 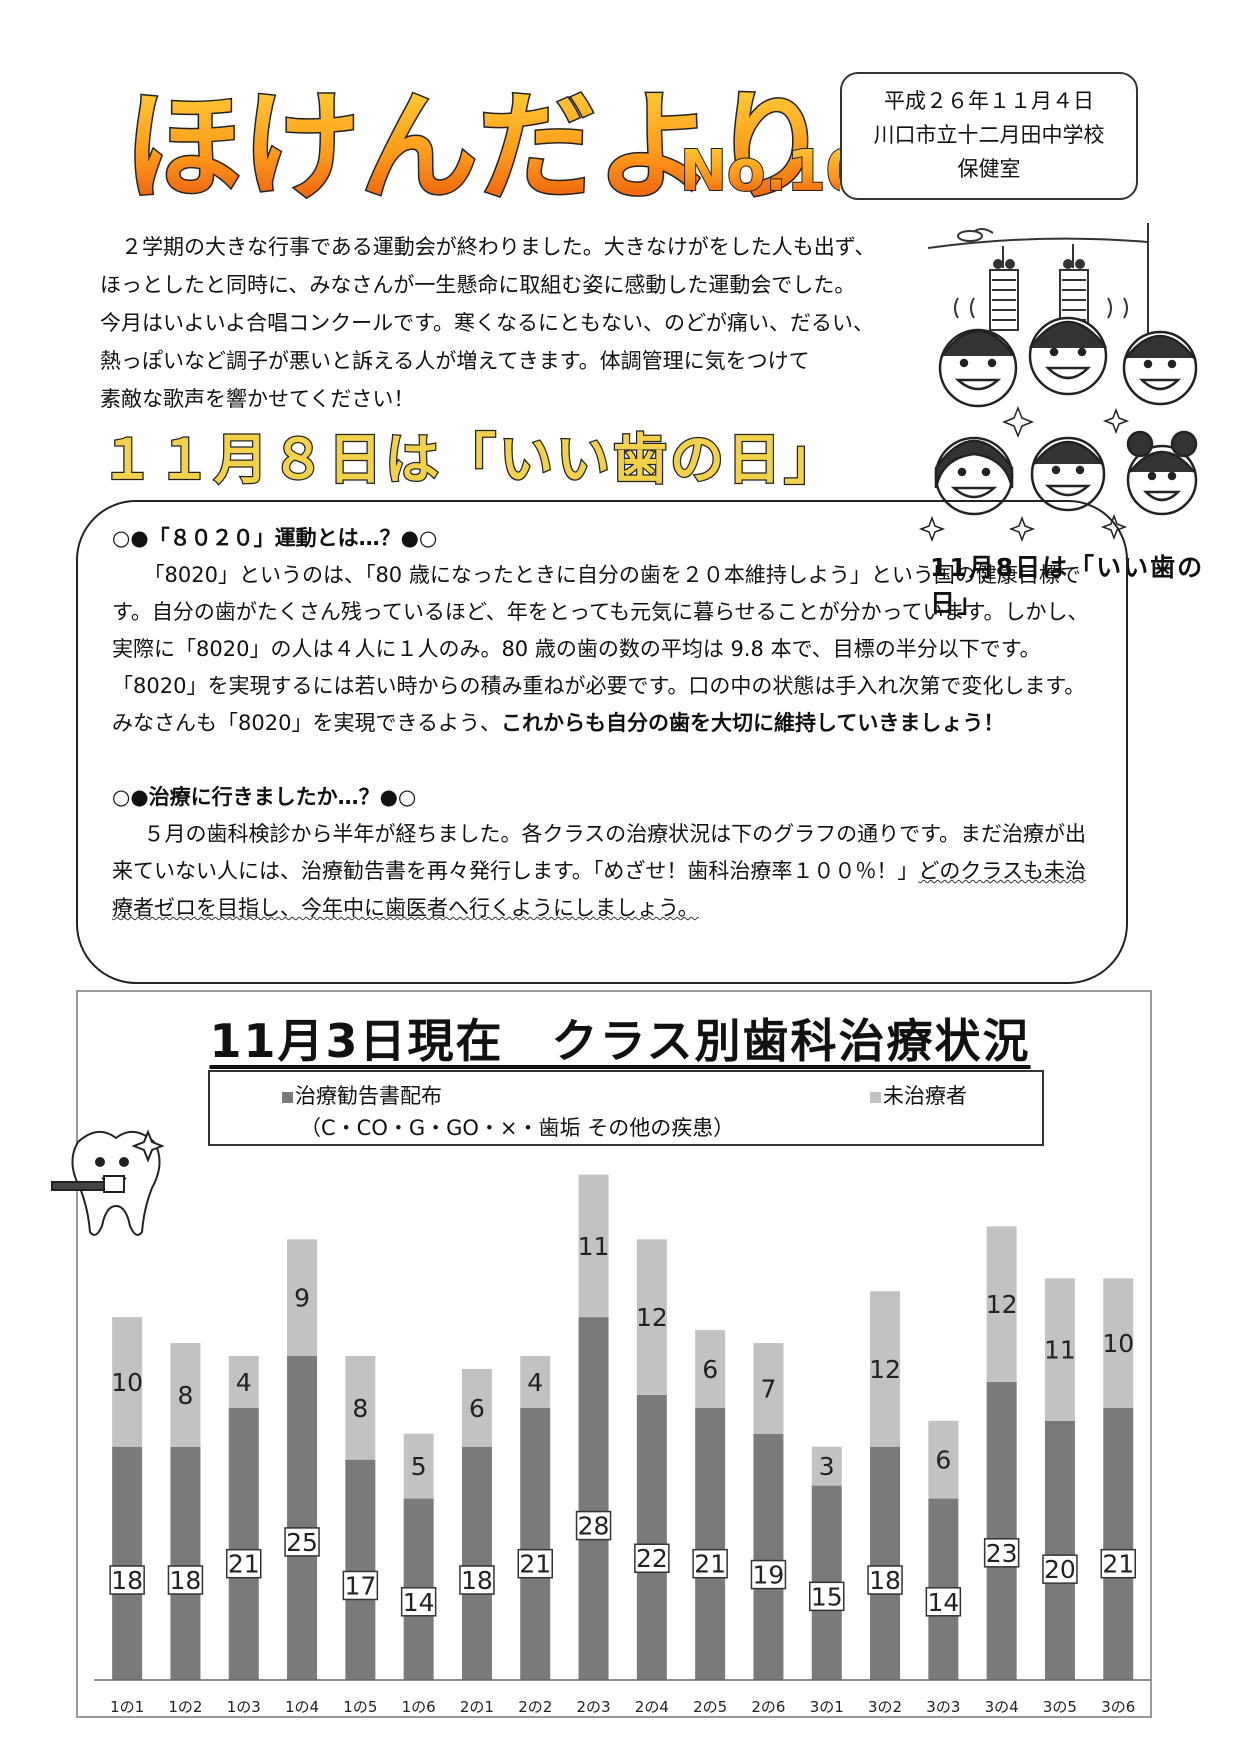 What do you see at coordinates (1118, 1707) in the screenshot?
I see `category-label: 3の6` at bounding box center [1118, 1707].